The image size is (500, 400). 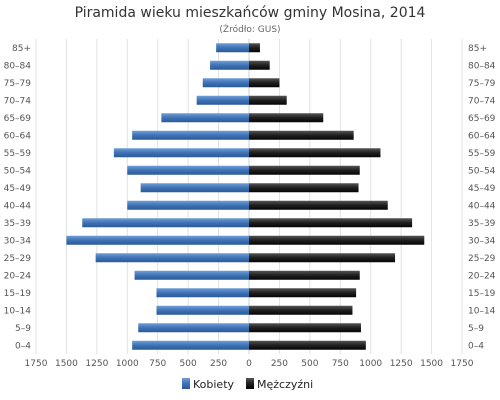 What do you see at coordinates (249, 29) in the screenshot?
I see `chart-subtitle: (Źródło: GUS)` at bounding box center [249, 29].